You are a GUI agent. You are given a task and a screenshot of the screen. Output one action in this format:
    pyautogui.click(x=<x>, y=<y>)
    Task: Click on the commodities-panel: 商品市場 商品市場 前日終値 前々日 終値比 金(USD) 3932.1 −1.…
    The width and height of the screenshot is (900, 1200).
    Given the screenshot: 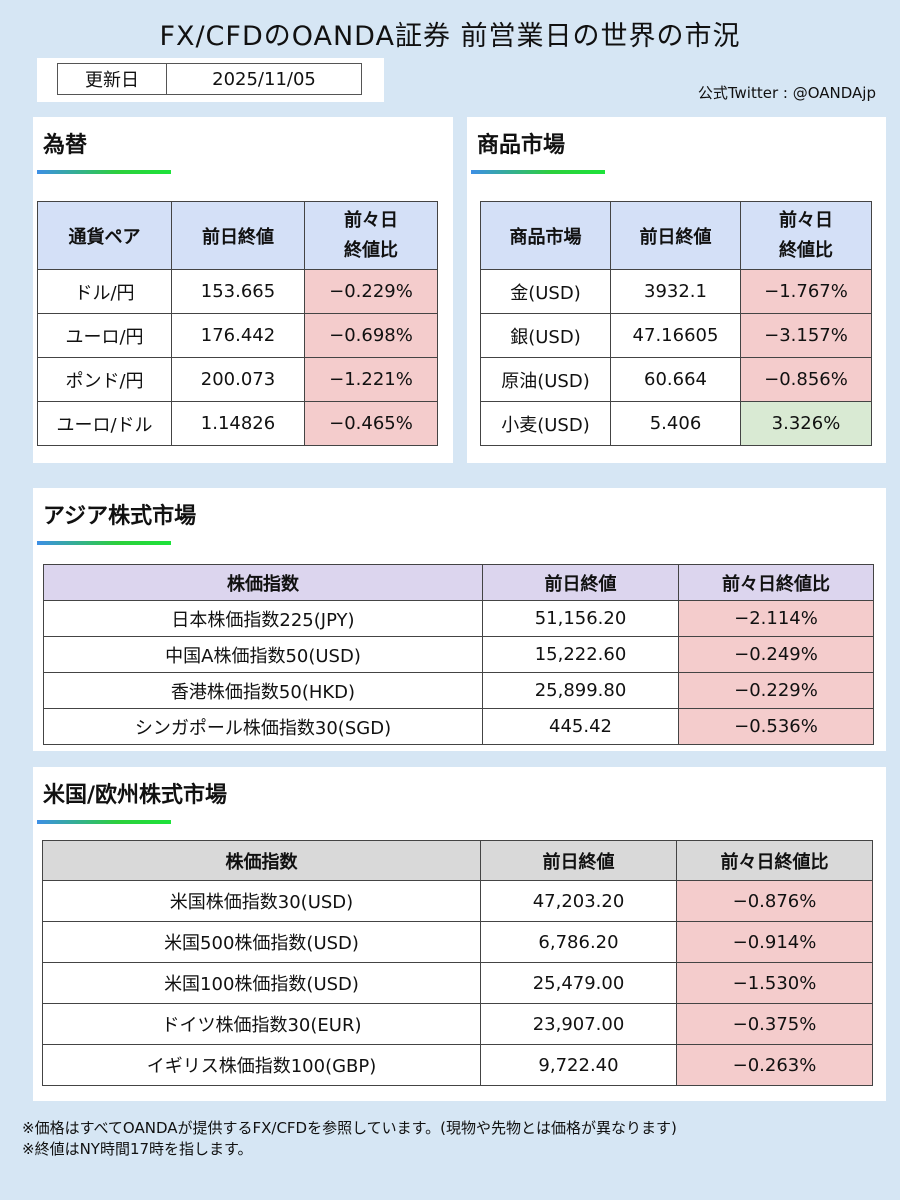 What is the action you would take?
    pyautogui.click(x=676, y=290)
    